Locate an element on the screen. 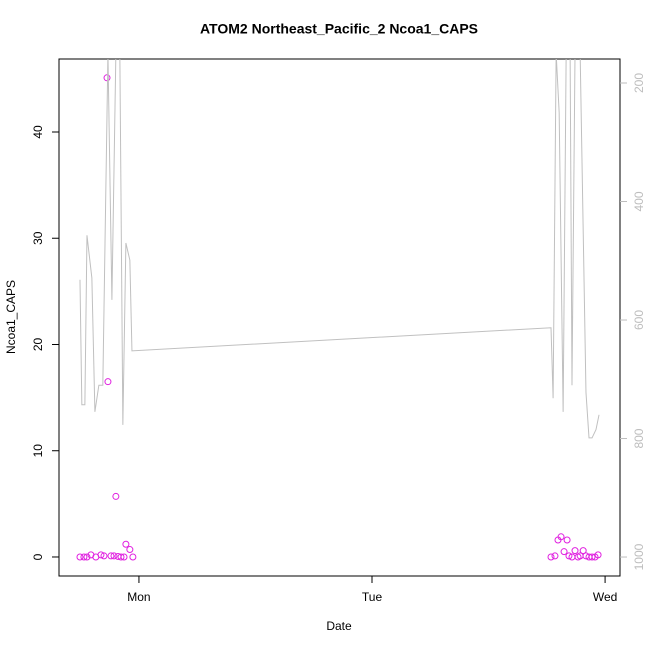 The height and width of the screenshot is (650, 650). y2-tick-label: 400 is located at coordinates (639, 201).